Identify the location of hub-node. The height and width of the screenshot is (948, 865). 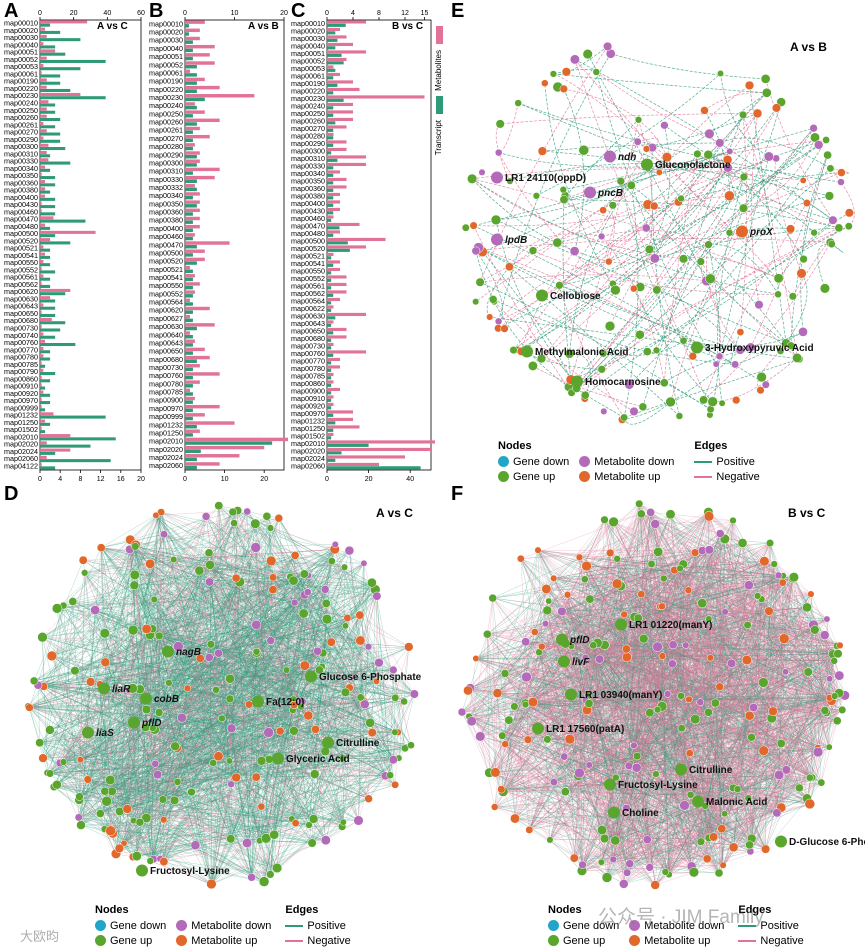
(142, 870).